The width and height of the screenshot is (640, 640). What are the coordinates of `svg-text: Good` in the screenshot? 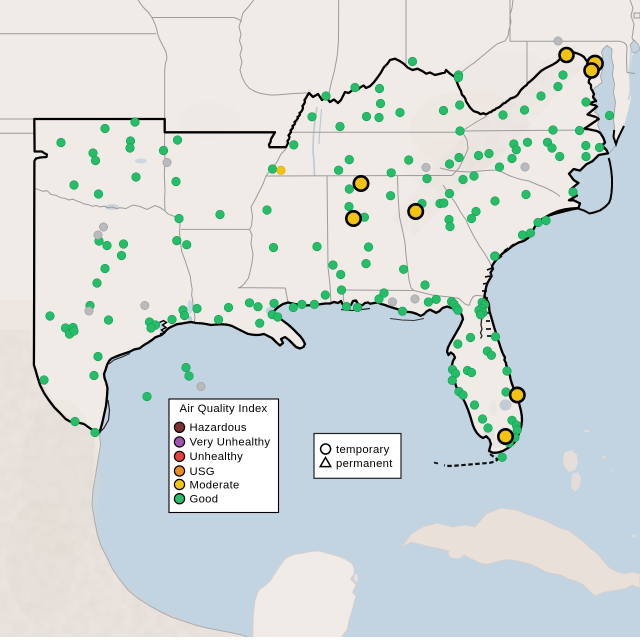 It's located at (204, 500).